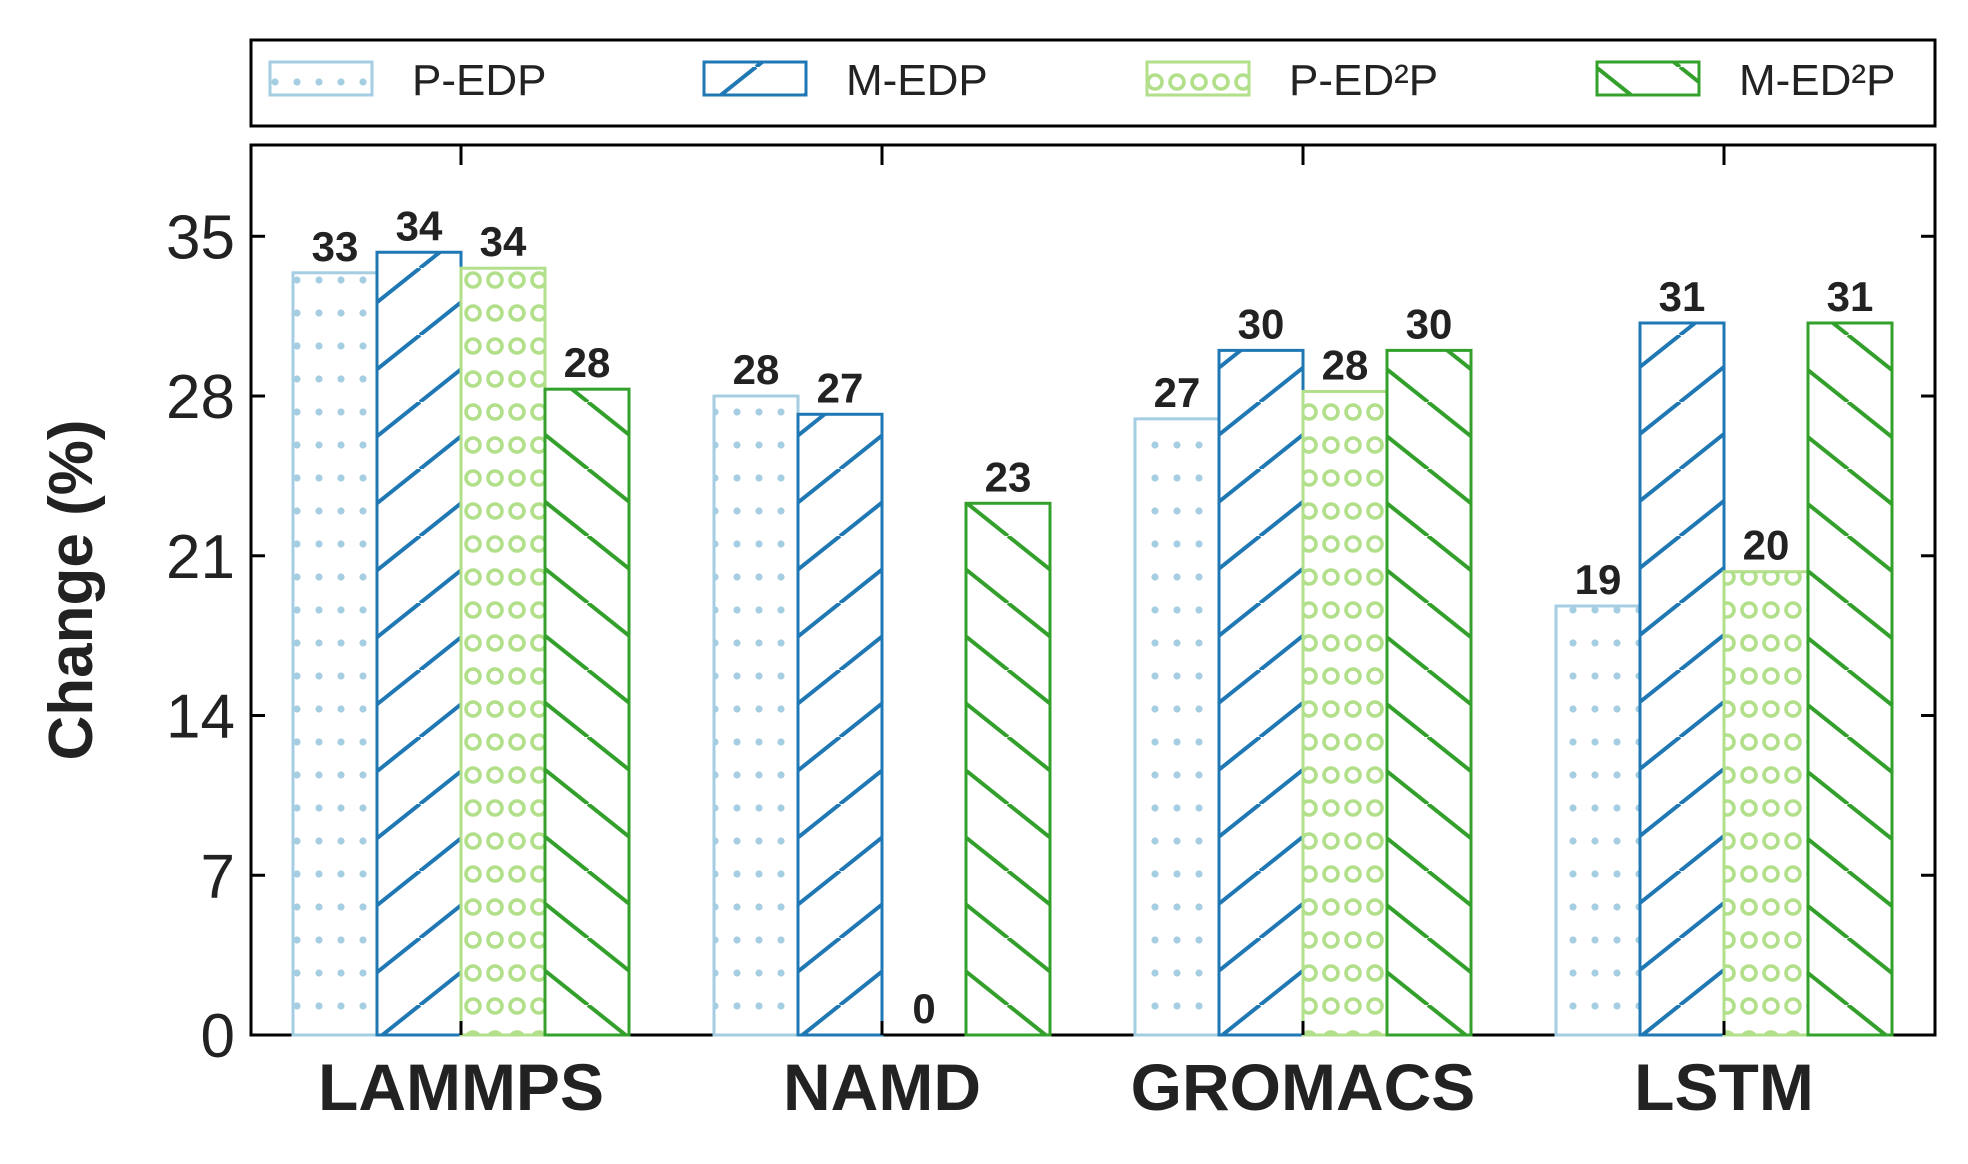 Image resolution: width=1968 pixels, height=1164 pixels. I want to click on bar-value-label: 33, so click(335, 246).